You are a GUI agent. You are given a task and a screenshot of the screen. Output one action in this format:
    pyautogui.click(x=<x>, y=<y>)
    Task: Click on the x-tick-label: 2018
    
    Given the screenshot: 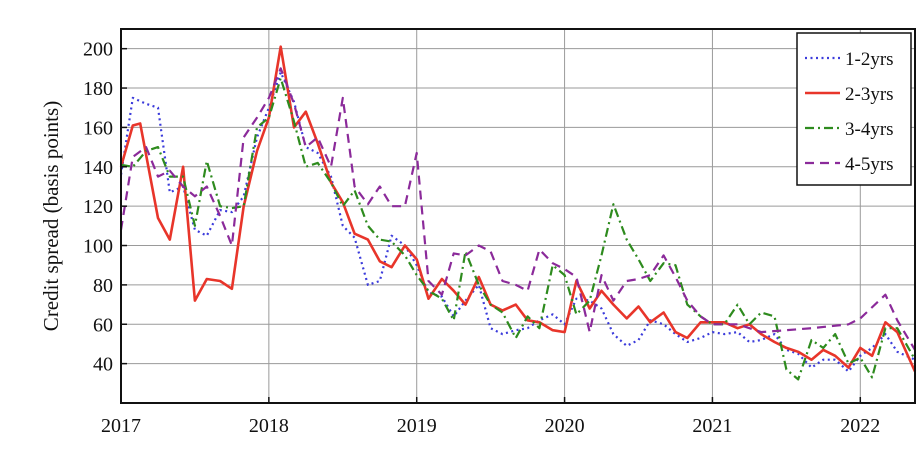 What is the action you would take?
    pyautogui.click(x=269, y=426)
    